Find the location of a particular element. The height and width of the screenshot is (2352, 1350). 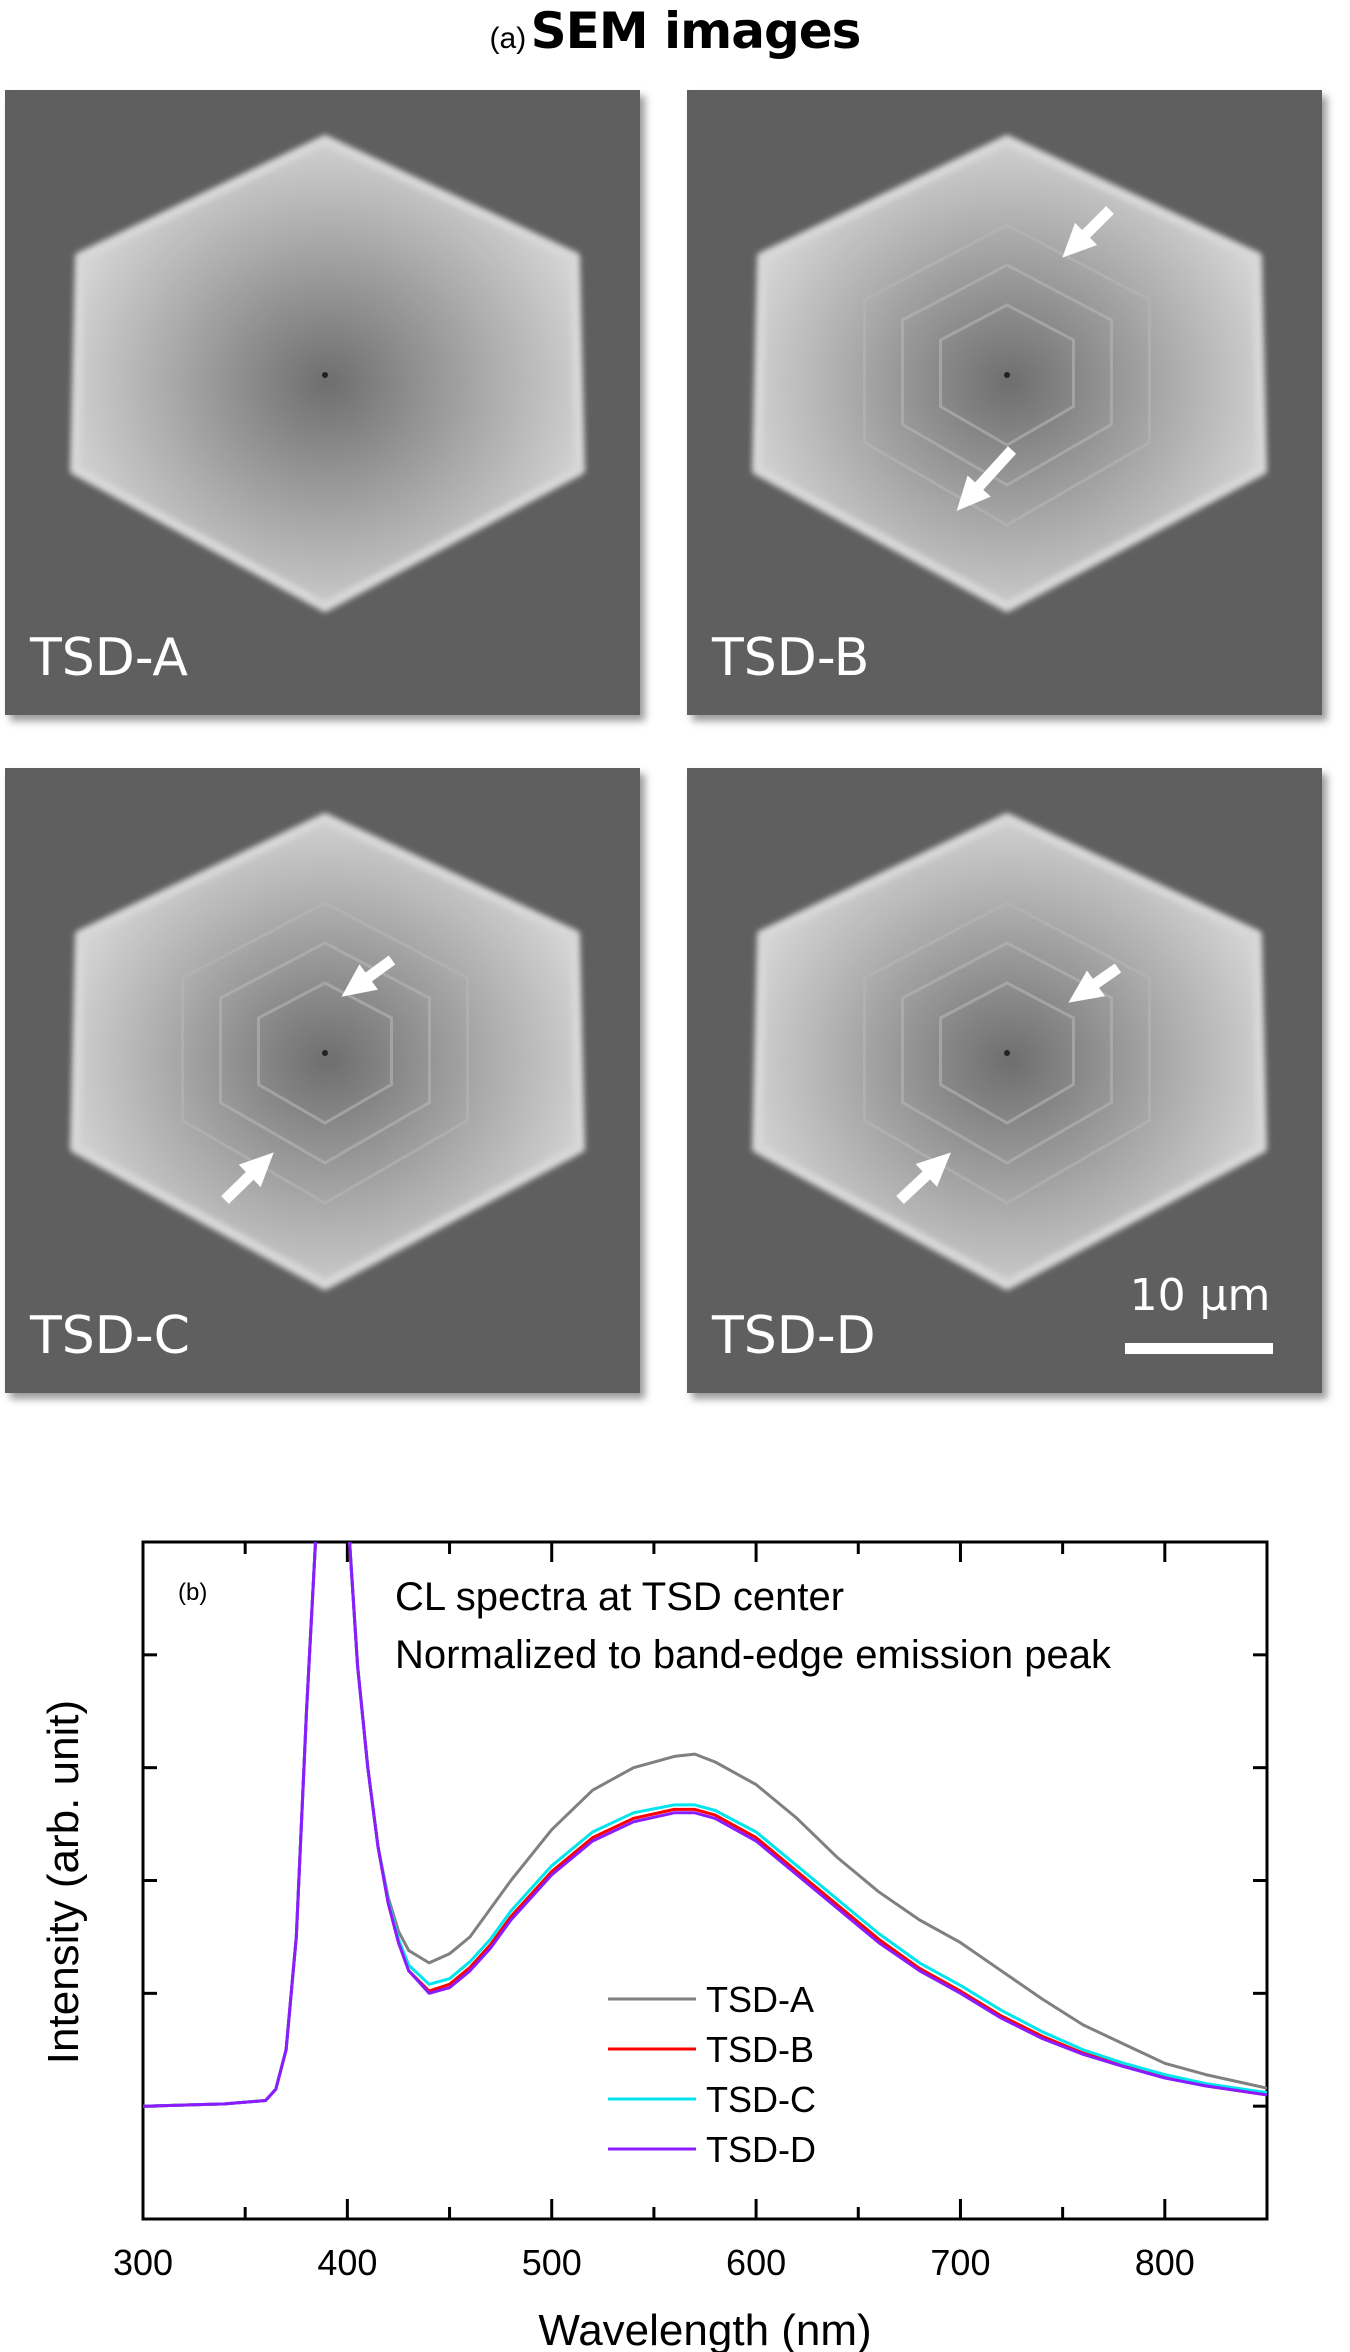

legend-label: TSD-C is located at coordinates (761, 2099).